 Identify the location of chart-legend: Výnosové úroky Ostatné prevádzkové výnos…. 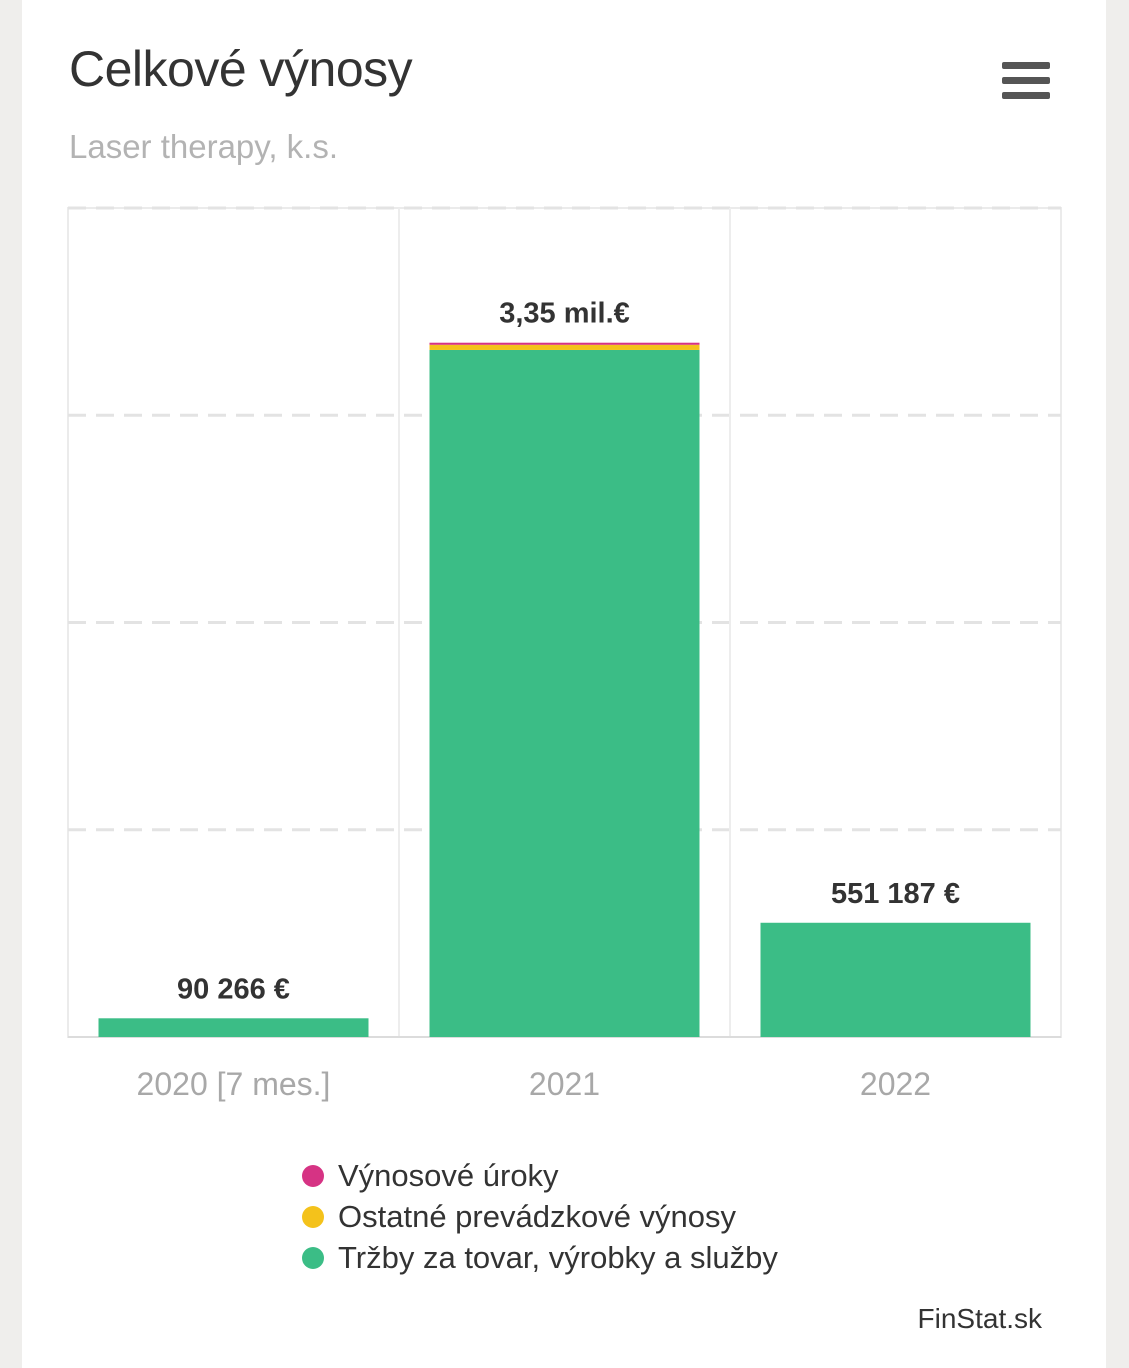
(540, 1216).